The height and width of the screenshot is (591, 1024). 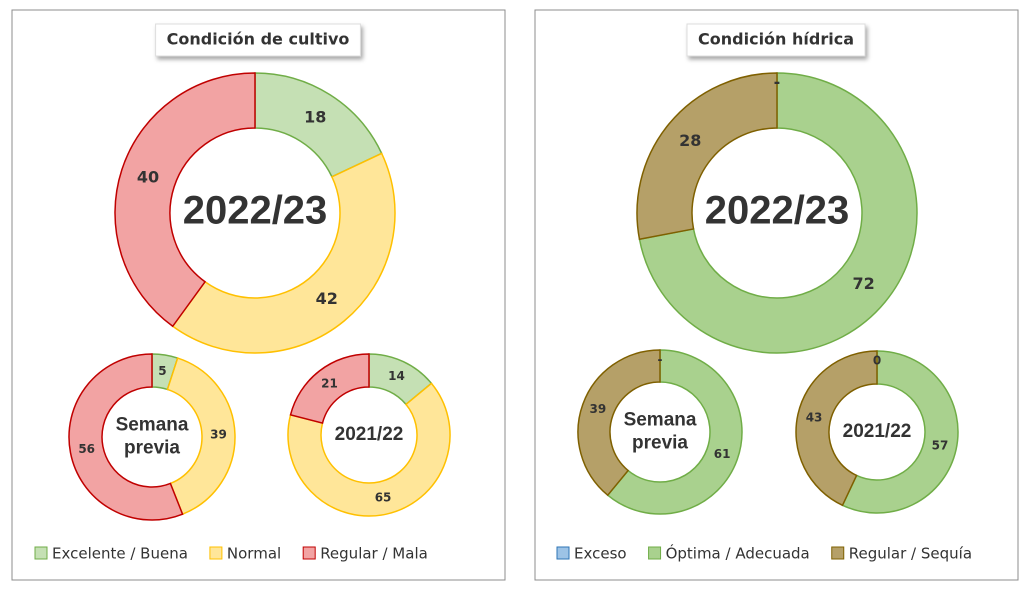 What do you see at coordinates (864, 283) in the screenshot?
I see `data-label: 72` at bounding box center [864, 283].